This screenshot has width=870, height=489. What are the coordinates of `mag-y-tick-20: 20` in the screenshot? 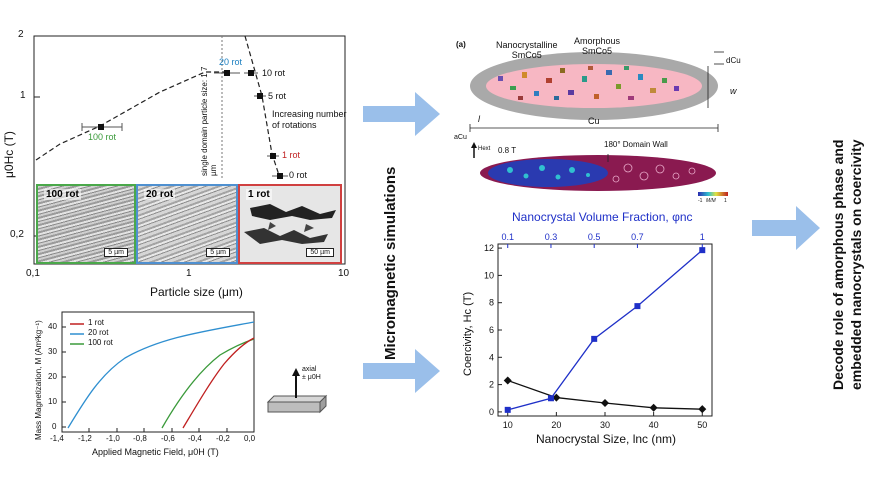 It's located at (52, 376).